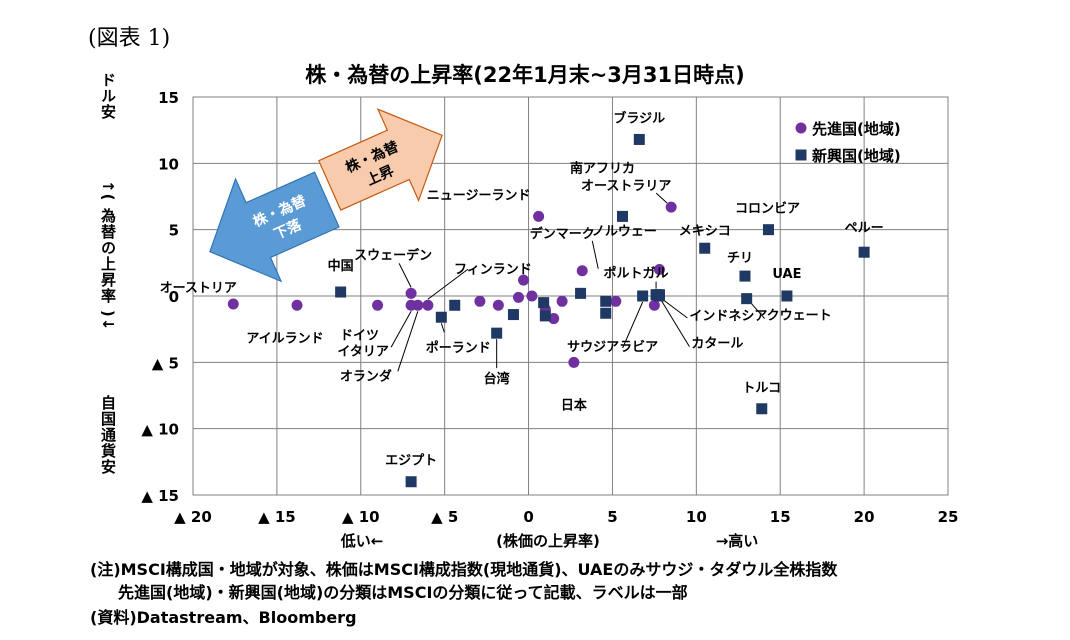  What do you see at coordinates (740, 258) in the screenshot?
I see `point-label: チリ` at bounding box center [740, 258].